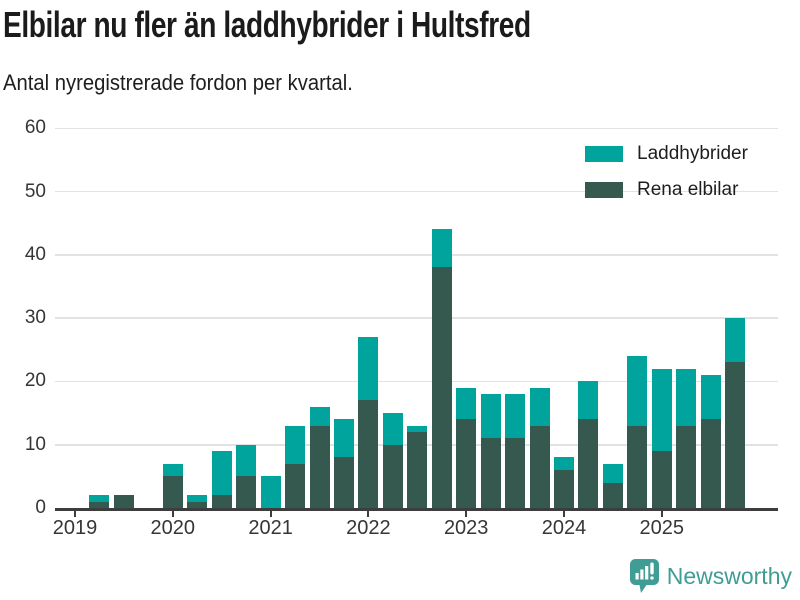 The image size is (800, 600). Describe the element at coordinates (172, 470) in the screenshot. I see `bar-2020-q1-laddhybrider` at that location.